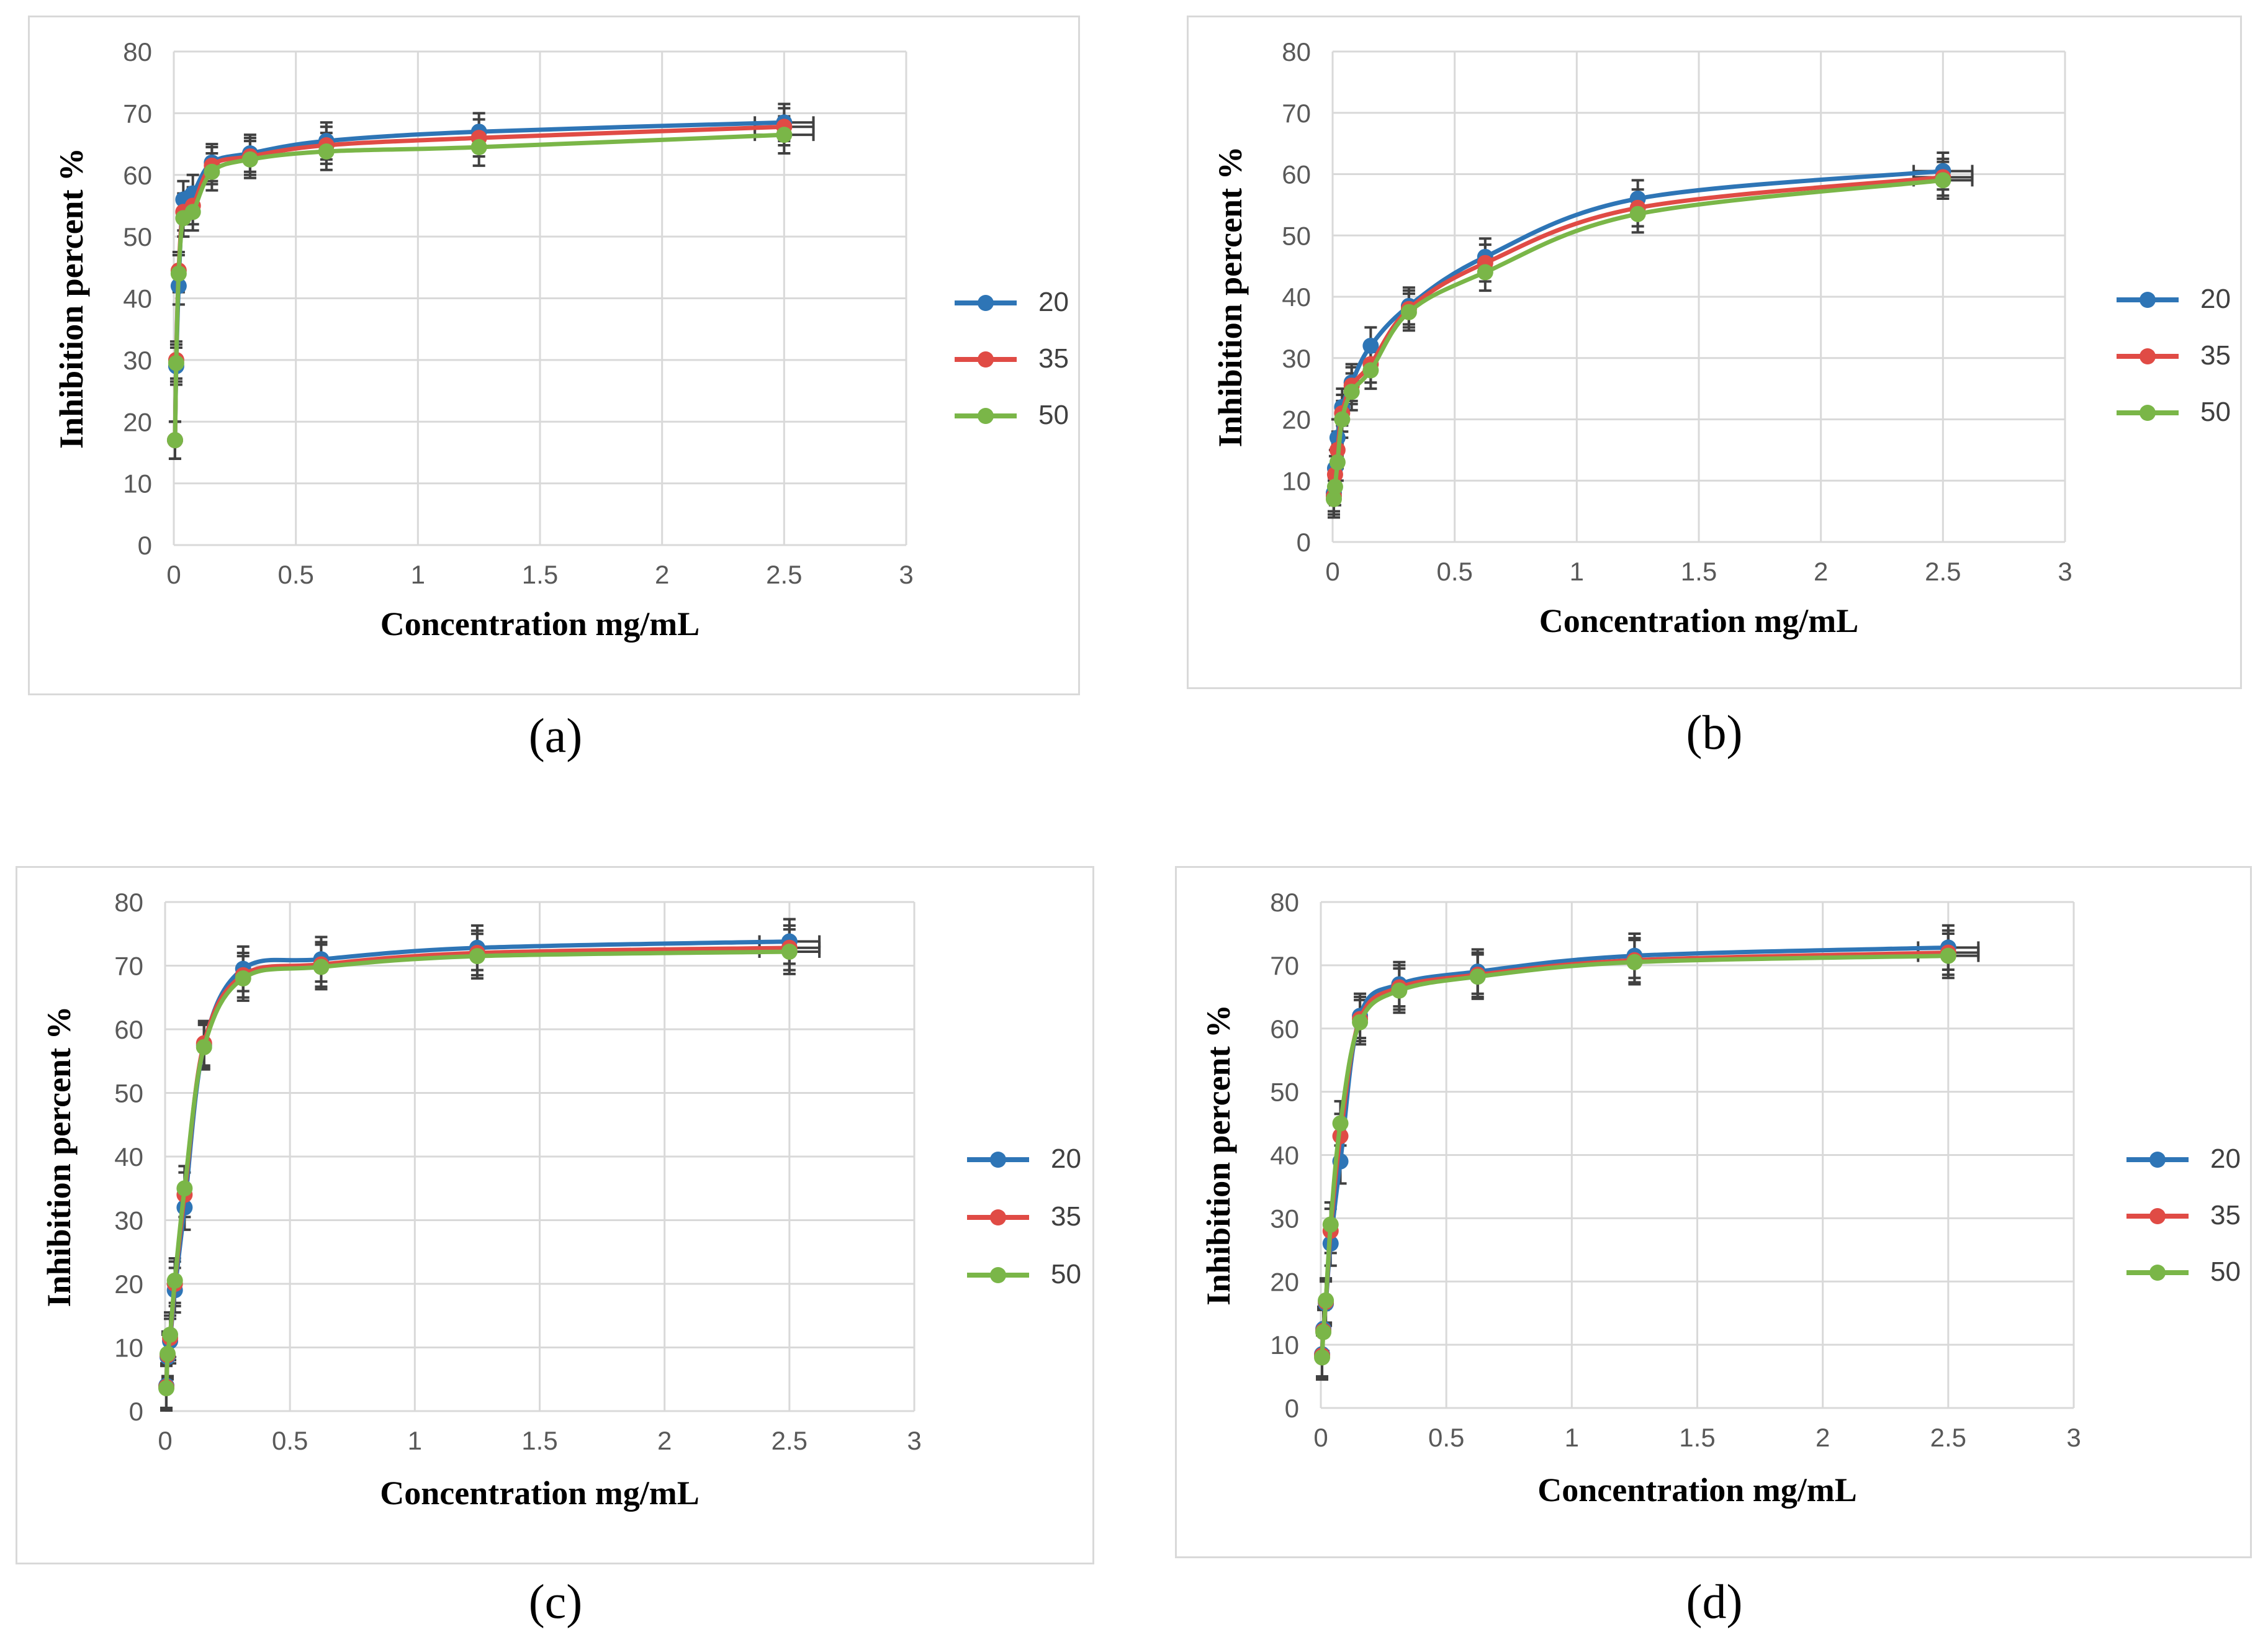 The height and width of the screenshot is (1647, 2268). I want to click on legend-item-35: 35, so click(2197, 1216).